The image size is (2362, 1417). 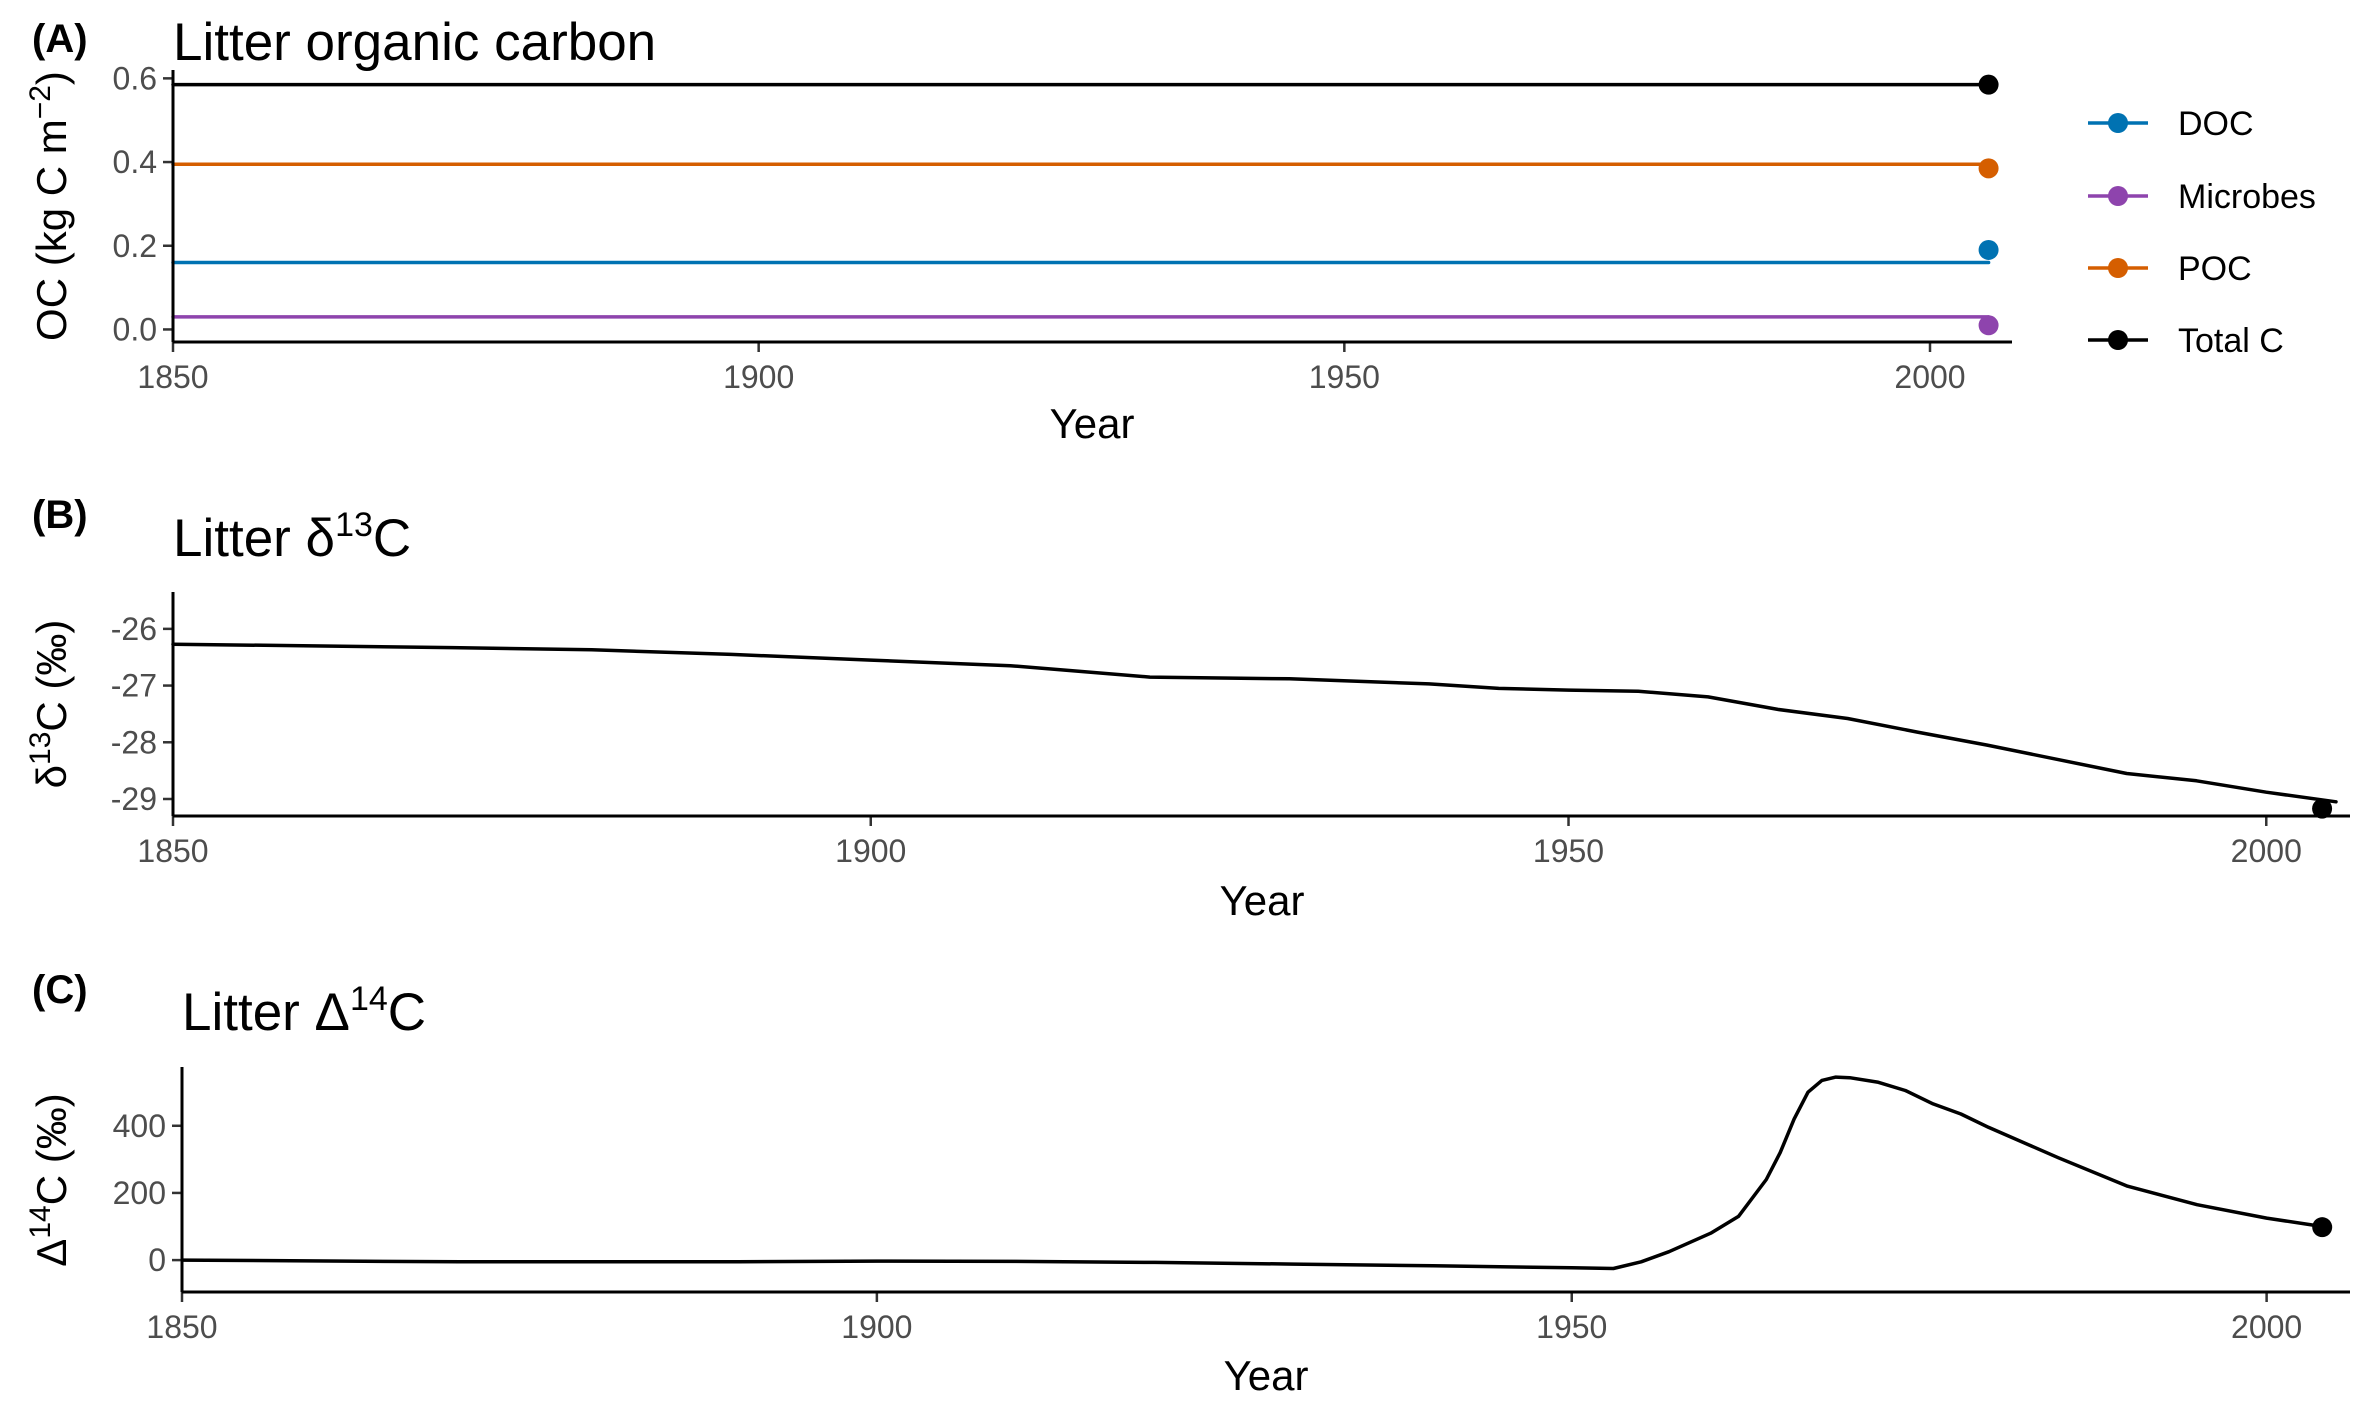 I want to click on panel-a-x-tick-label-1950: 1950, so click(x=1344, y=377).